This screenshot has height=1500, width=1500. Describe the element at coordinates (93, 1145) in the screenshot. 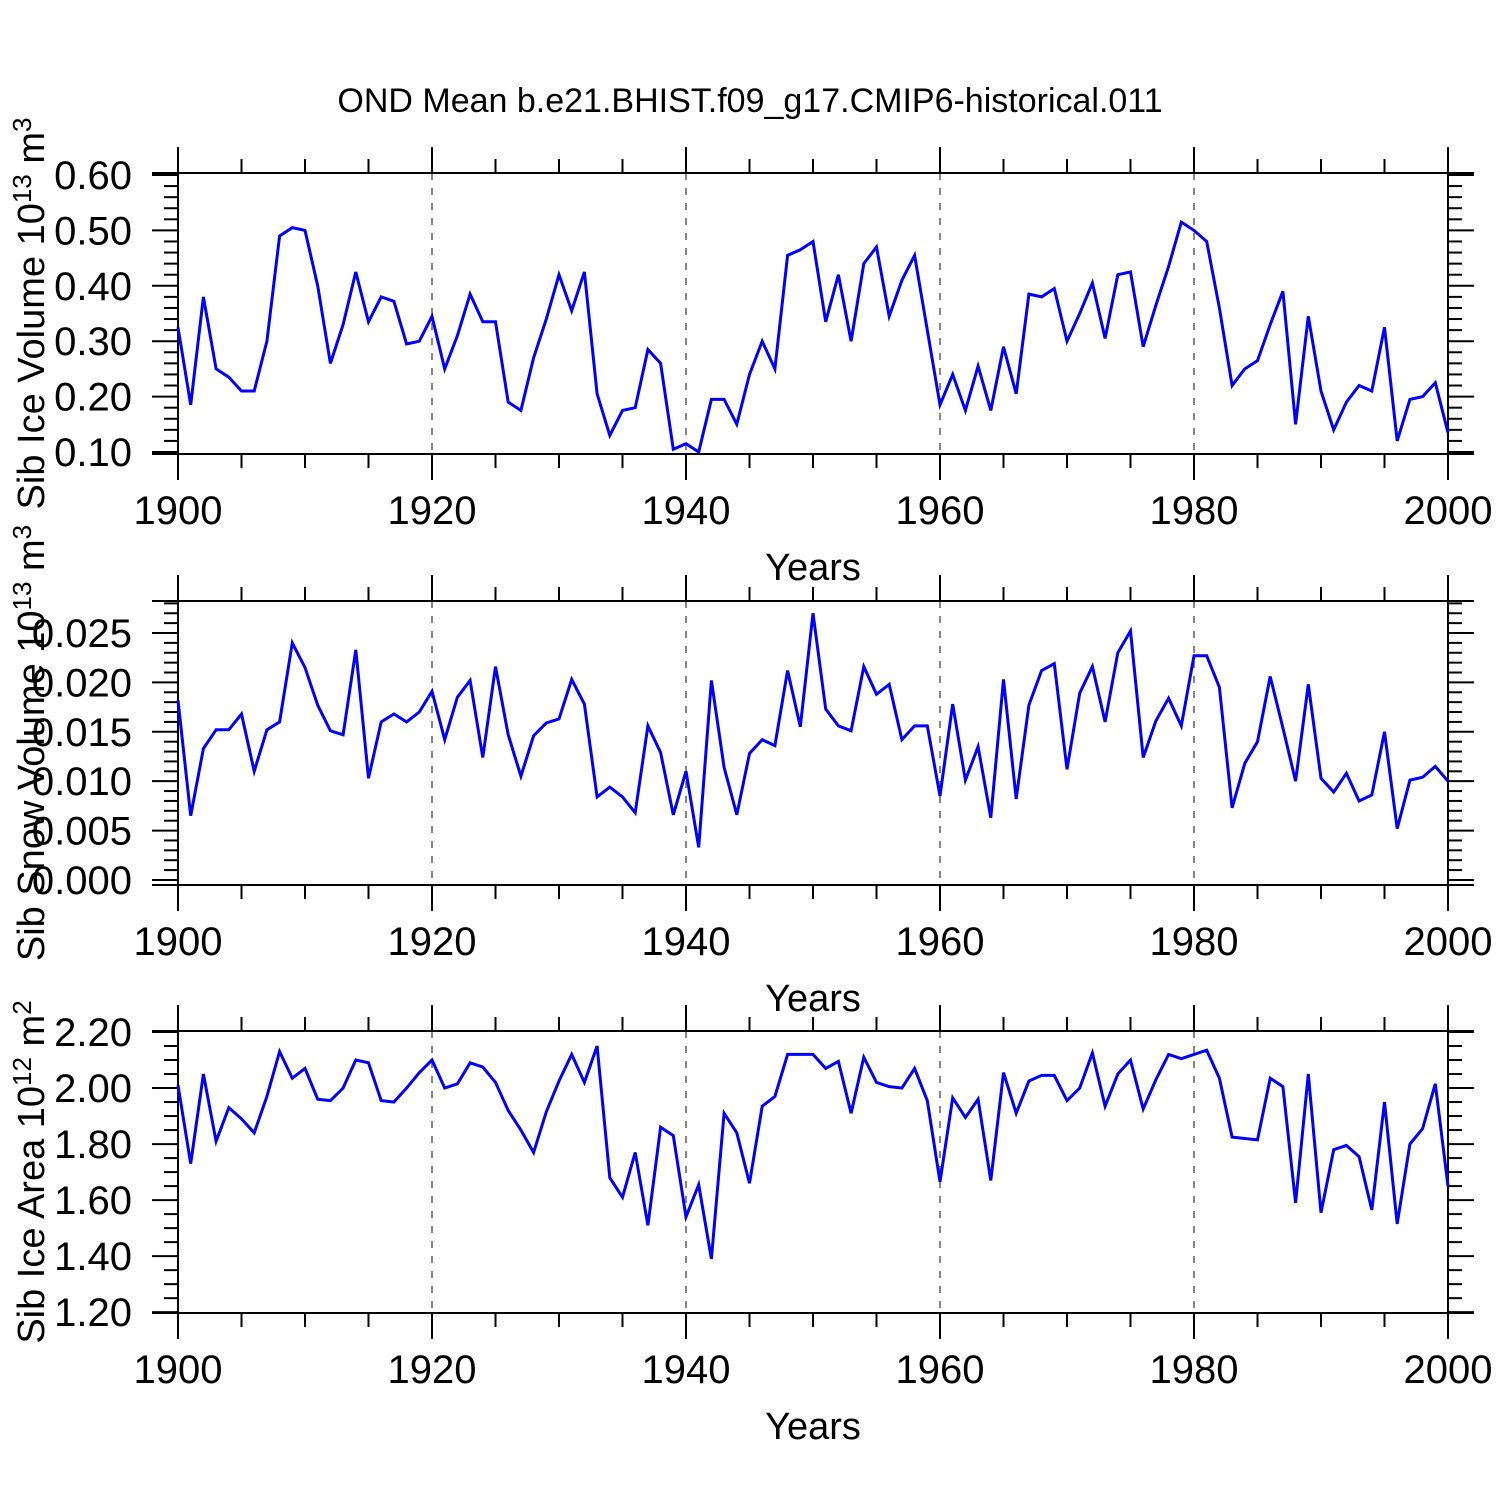

I see `y-tick-label: 1.80` at that location.